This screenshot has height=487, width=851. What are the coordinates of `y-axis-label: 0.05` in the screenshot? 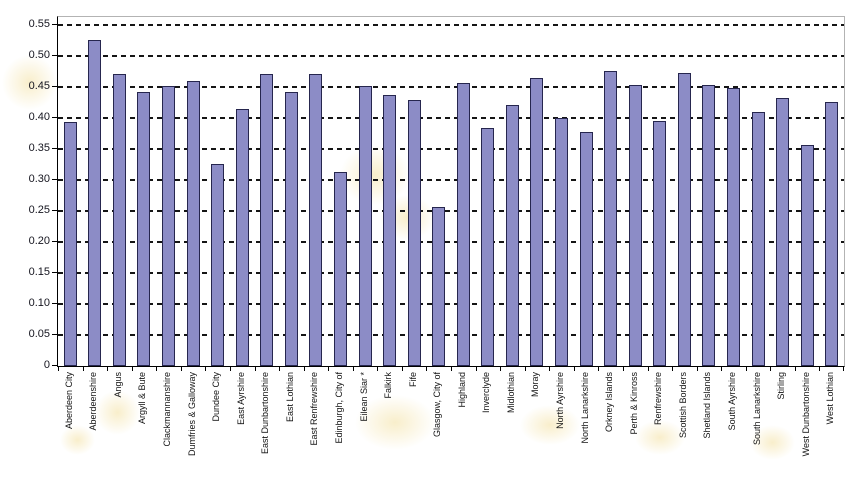 It's located at (39, 333).